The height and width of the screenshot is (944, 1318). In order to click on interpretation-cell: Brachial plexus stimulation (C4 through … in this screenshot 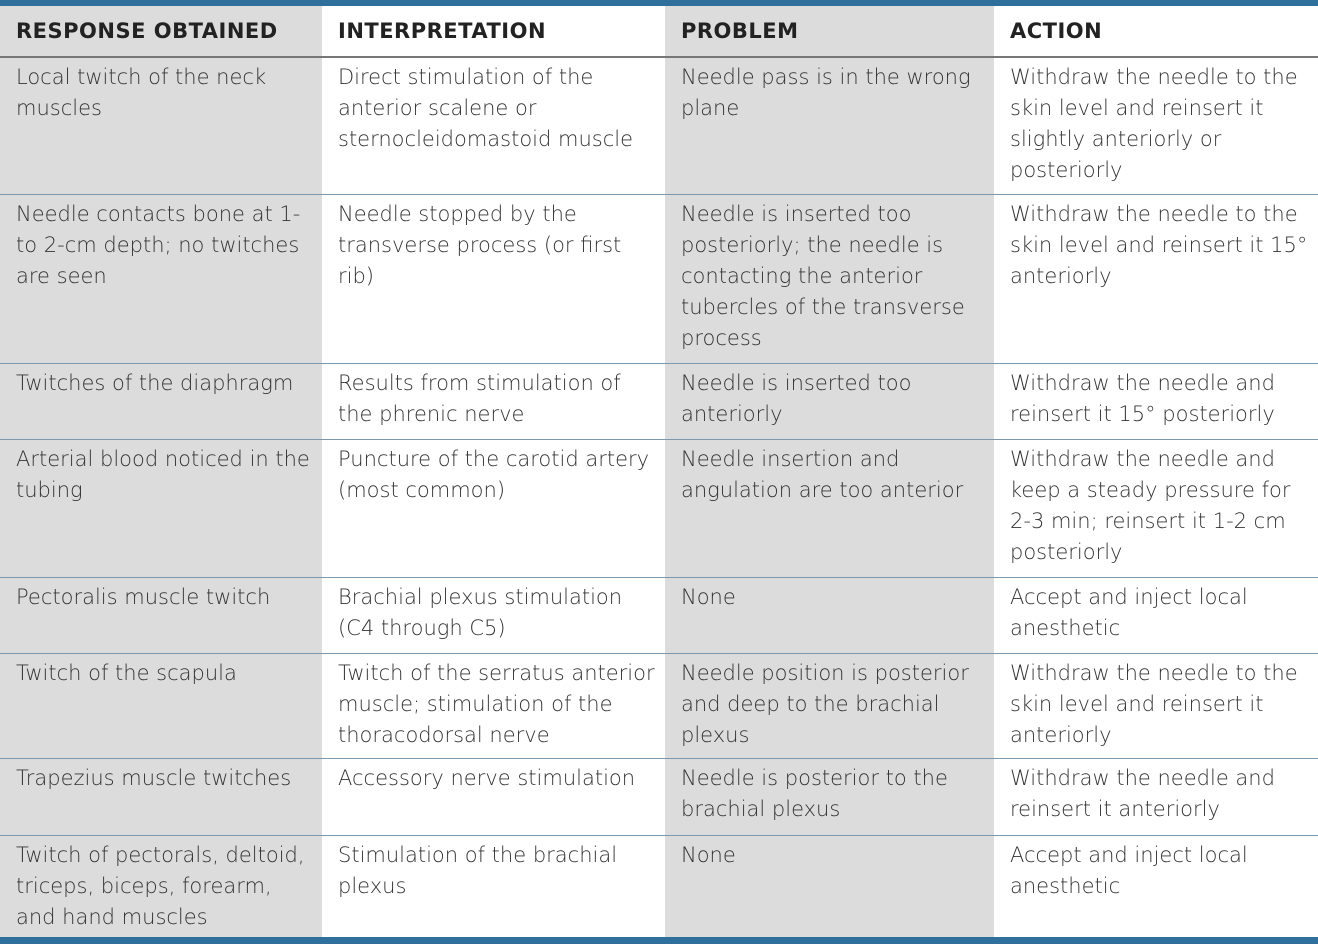, I will do `click(493, 615)`.